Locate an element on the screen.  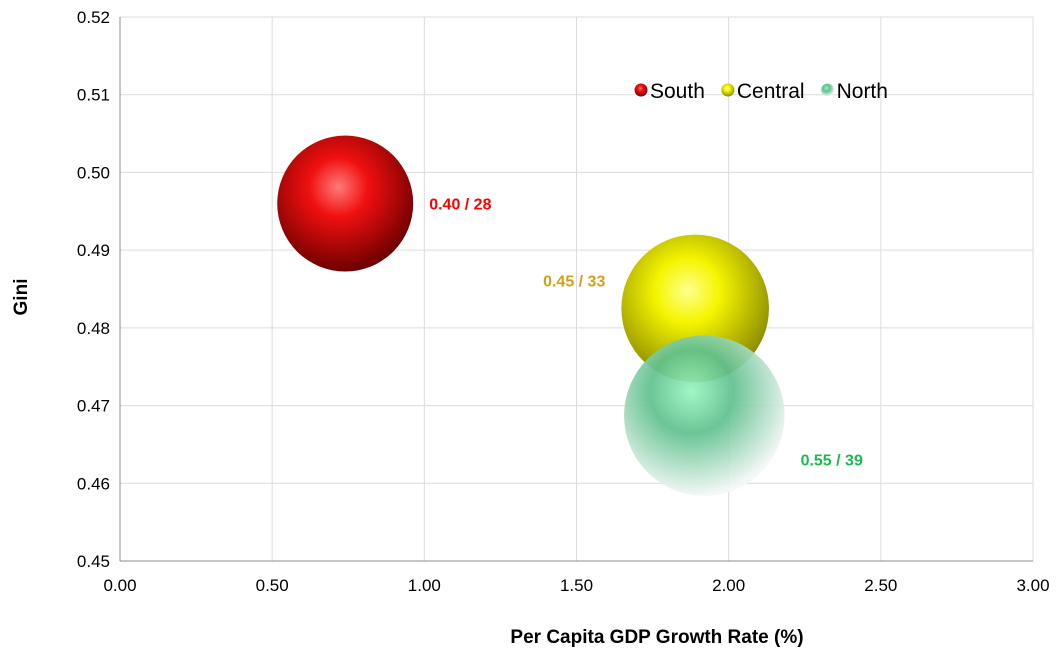
legend-marker-south is located at coordinates (641, 90).